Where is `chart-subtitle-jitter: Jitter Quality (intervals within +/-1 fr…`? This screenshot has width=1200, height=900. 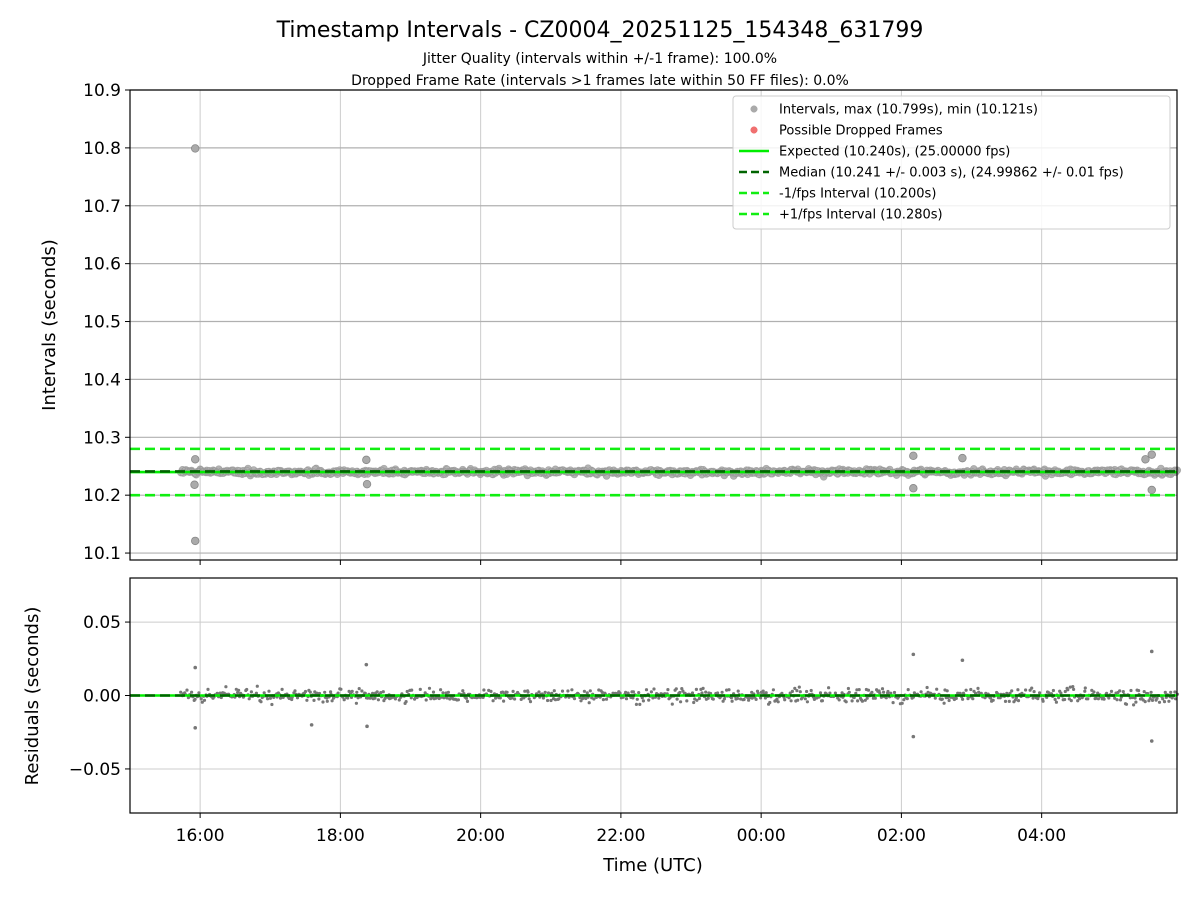 chart-subtitle-jitter: Jitter Quality (intervals within +/-1 fr… is located at coordinates (599, 59).